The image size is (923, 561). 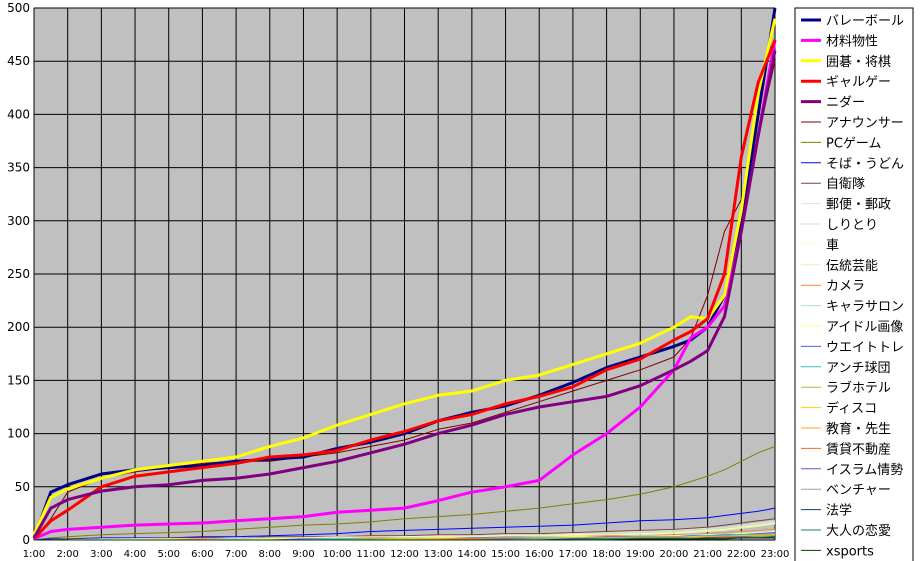 What do you see at coordinates (101, 554) in the screenshot?
I see `x-tick-label: 3:00` at bounding box center [101, 554].